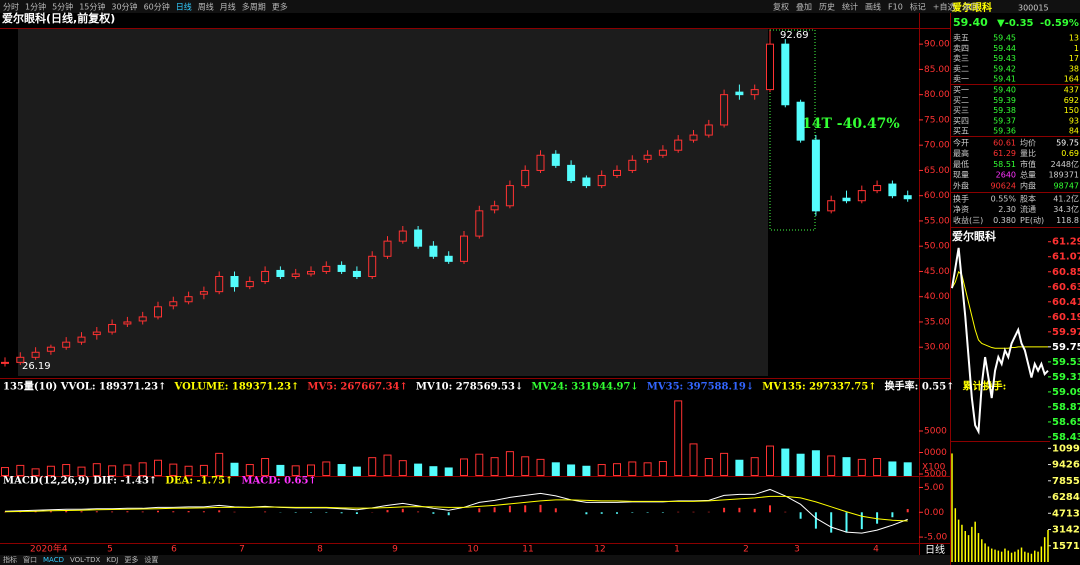  What do you see at coordinates (961, 79) in the screenshot?
I see `book-label: 卖一` at bounding box center [961, 79].